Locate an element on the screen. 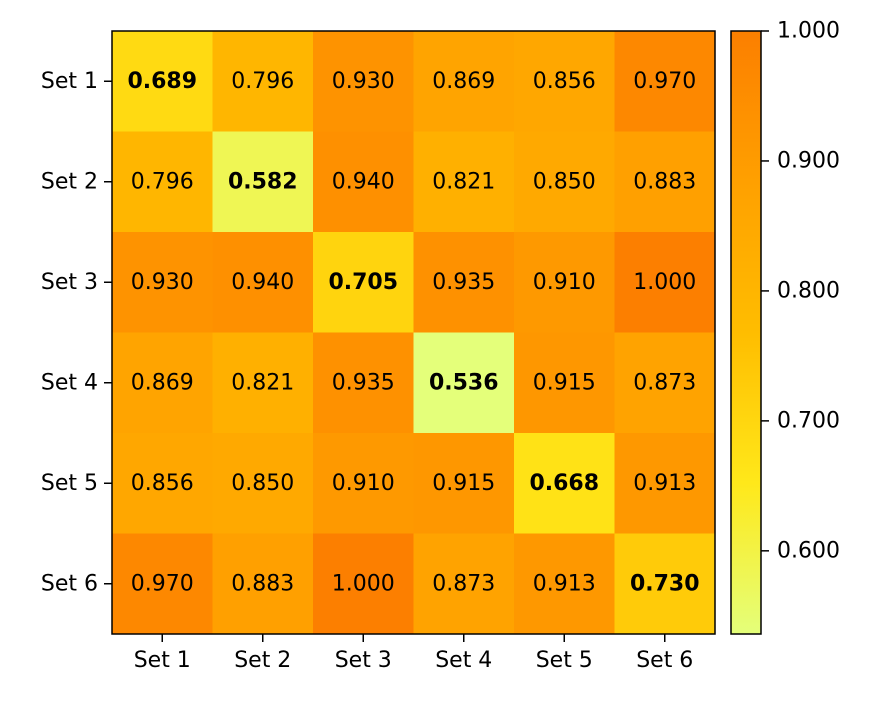 Image resolution: width=879 pixels, height=702 pixels. cell-value-label: 0.536 is located at coordinates (464, 382).